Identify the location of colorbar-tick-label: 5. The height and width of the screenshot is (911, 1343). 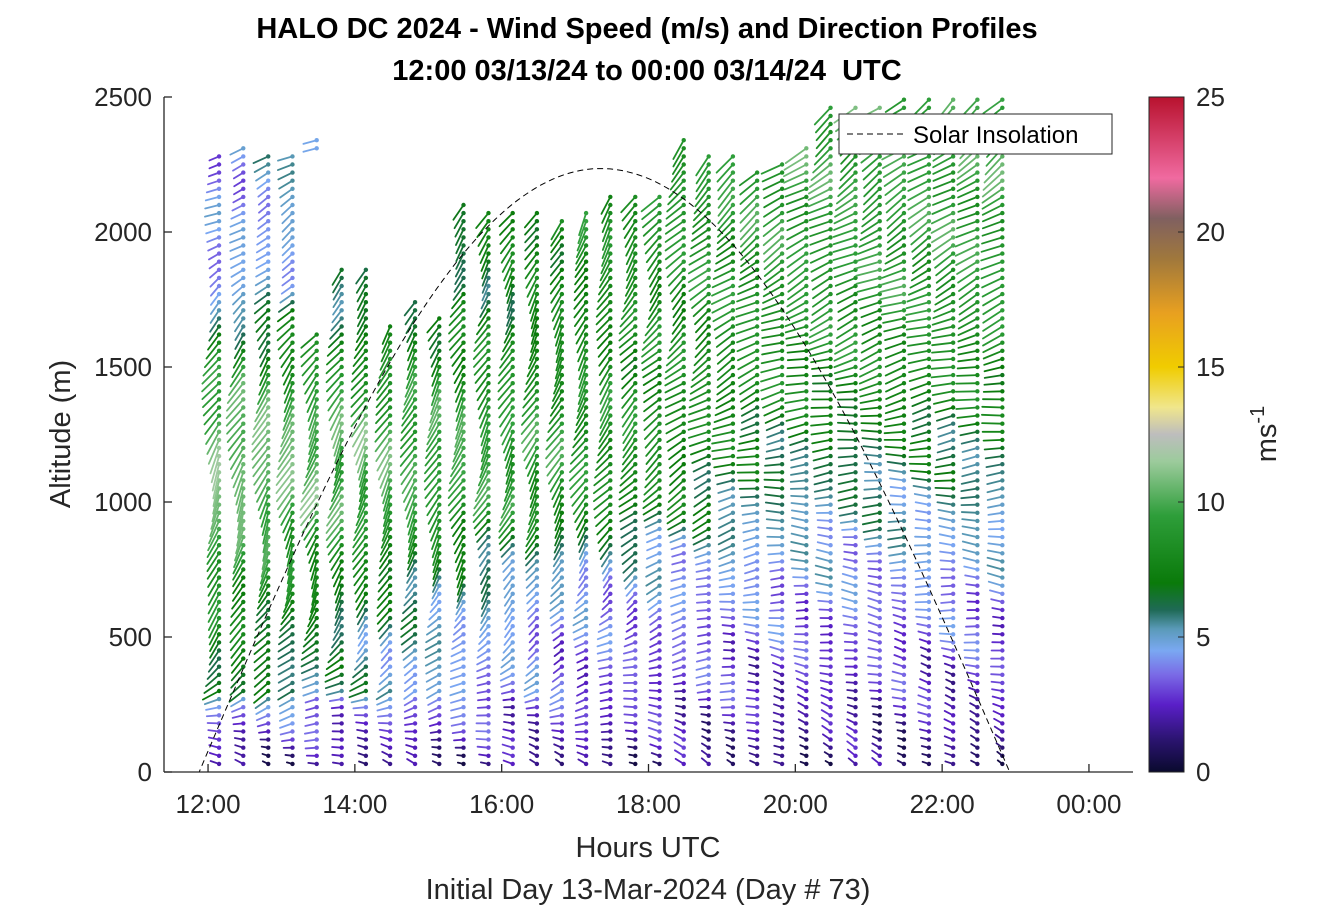
(1203, 637).